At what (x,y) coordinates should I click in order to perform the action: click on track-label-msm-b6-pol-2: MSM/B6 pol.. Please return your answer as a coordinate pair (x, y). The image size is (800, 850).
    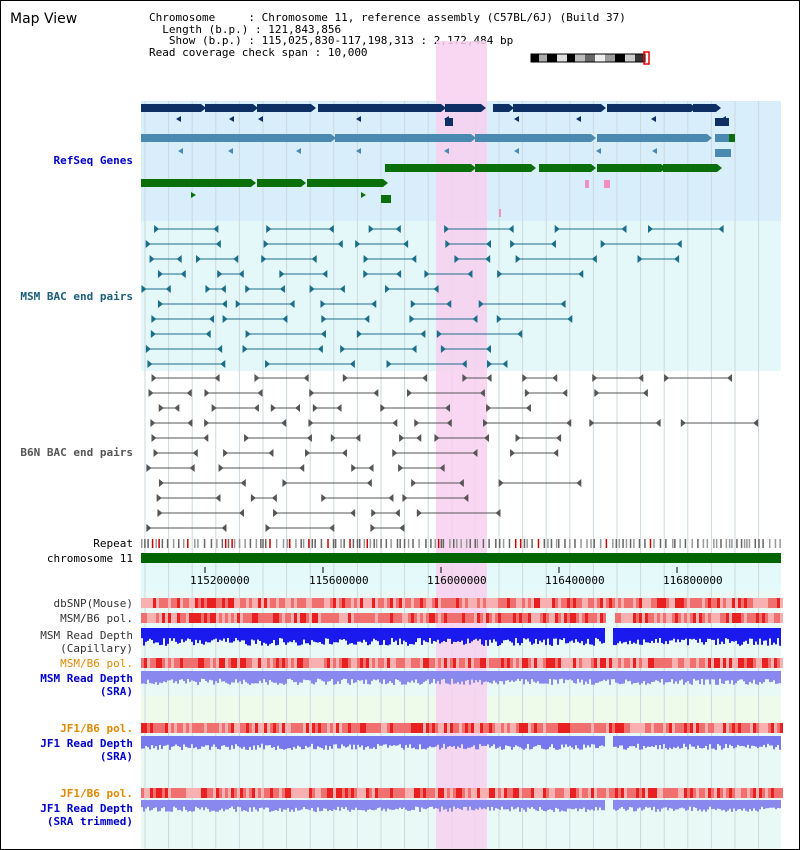
    Looking at the image, I should click on (96, 663).